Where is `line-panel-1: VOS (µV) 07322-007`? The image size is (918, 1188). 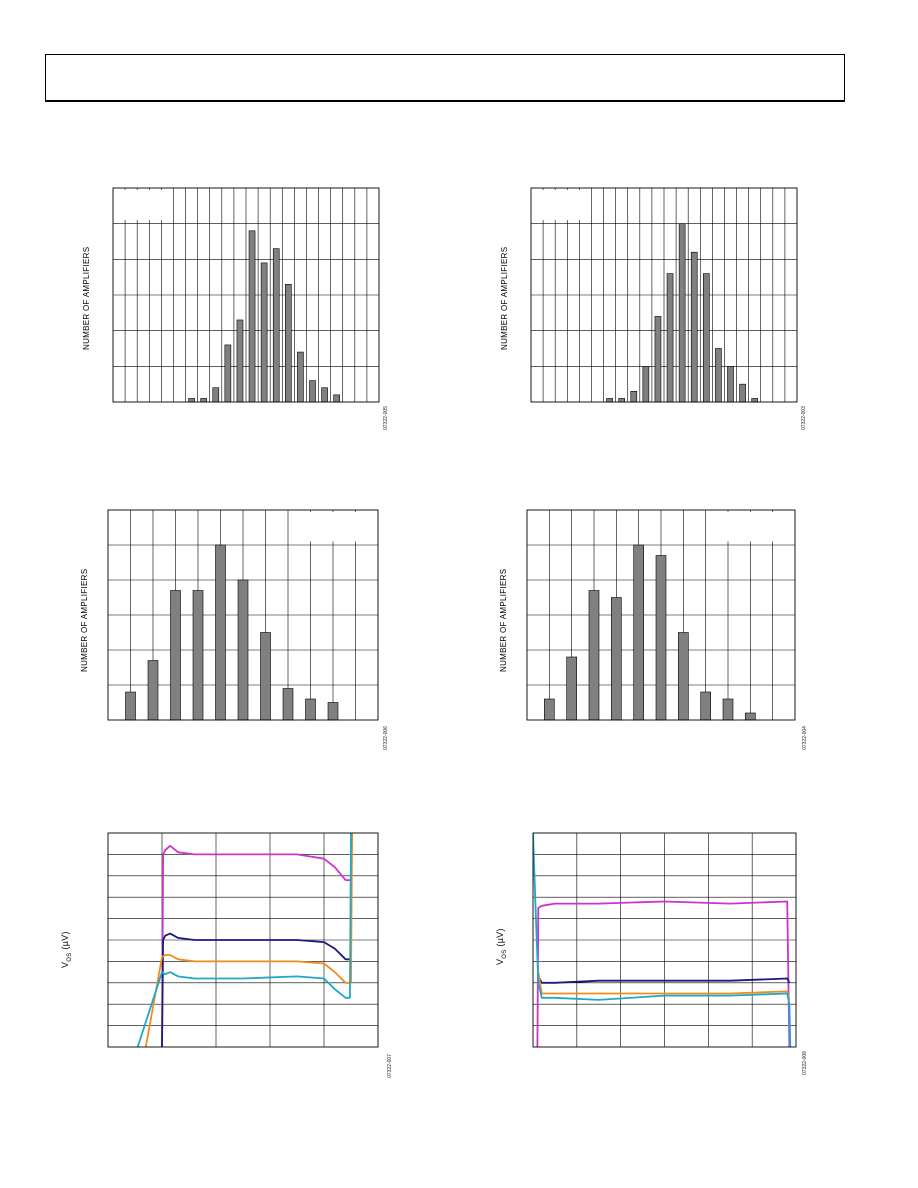 line-panel-1: VOS (µV) 07322-007 is located at coordinates (230, 955).